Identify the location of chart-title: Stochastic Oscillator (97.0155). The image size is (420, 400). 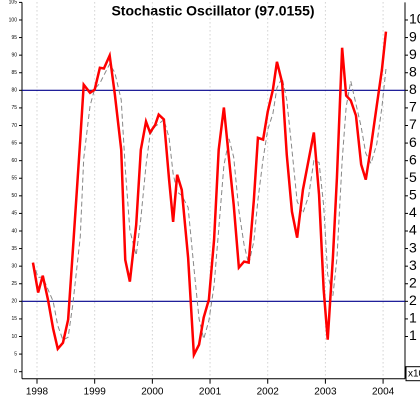
(212, 11).